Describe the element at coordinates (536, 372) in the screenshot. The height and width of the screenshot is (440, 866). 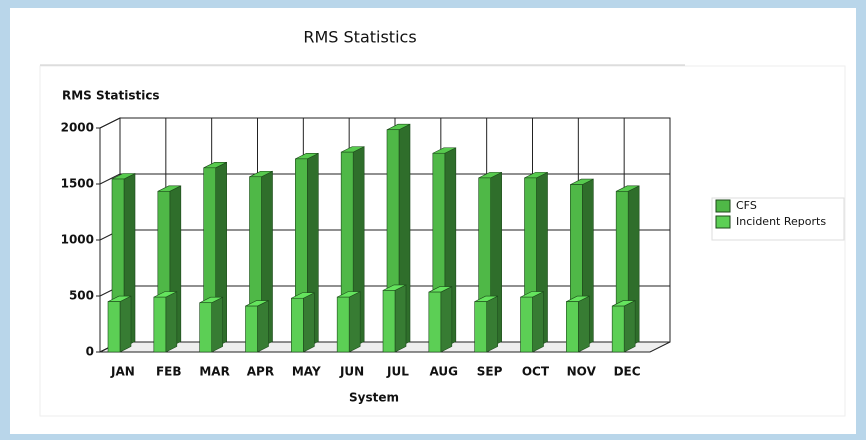
I see `x-tick-label: OCT` at that location.